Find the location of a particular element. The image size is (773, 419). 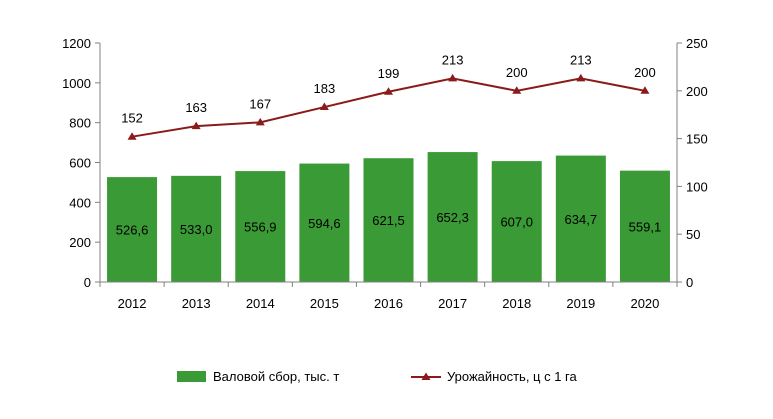

right-axis-tick-label: 250 is located at coordinates (697, 43).